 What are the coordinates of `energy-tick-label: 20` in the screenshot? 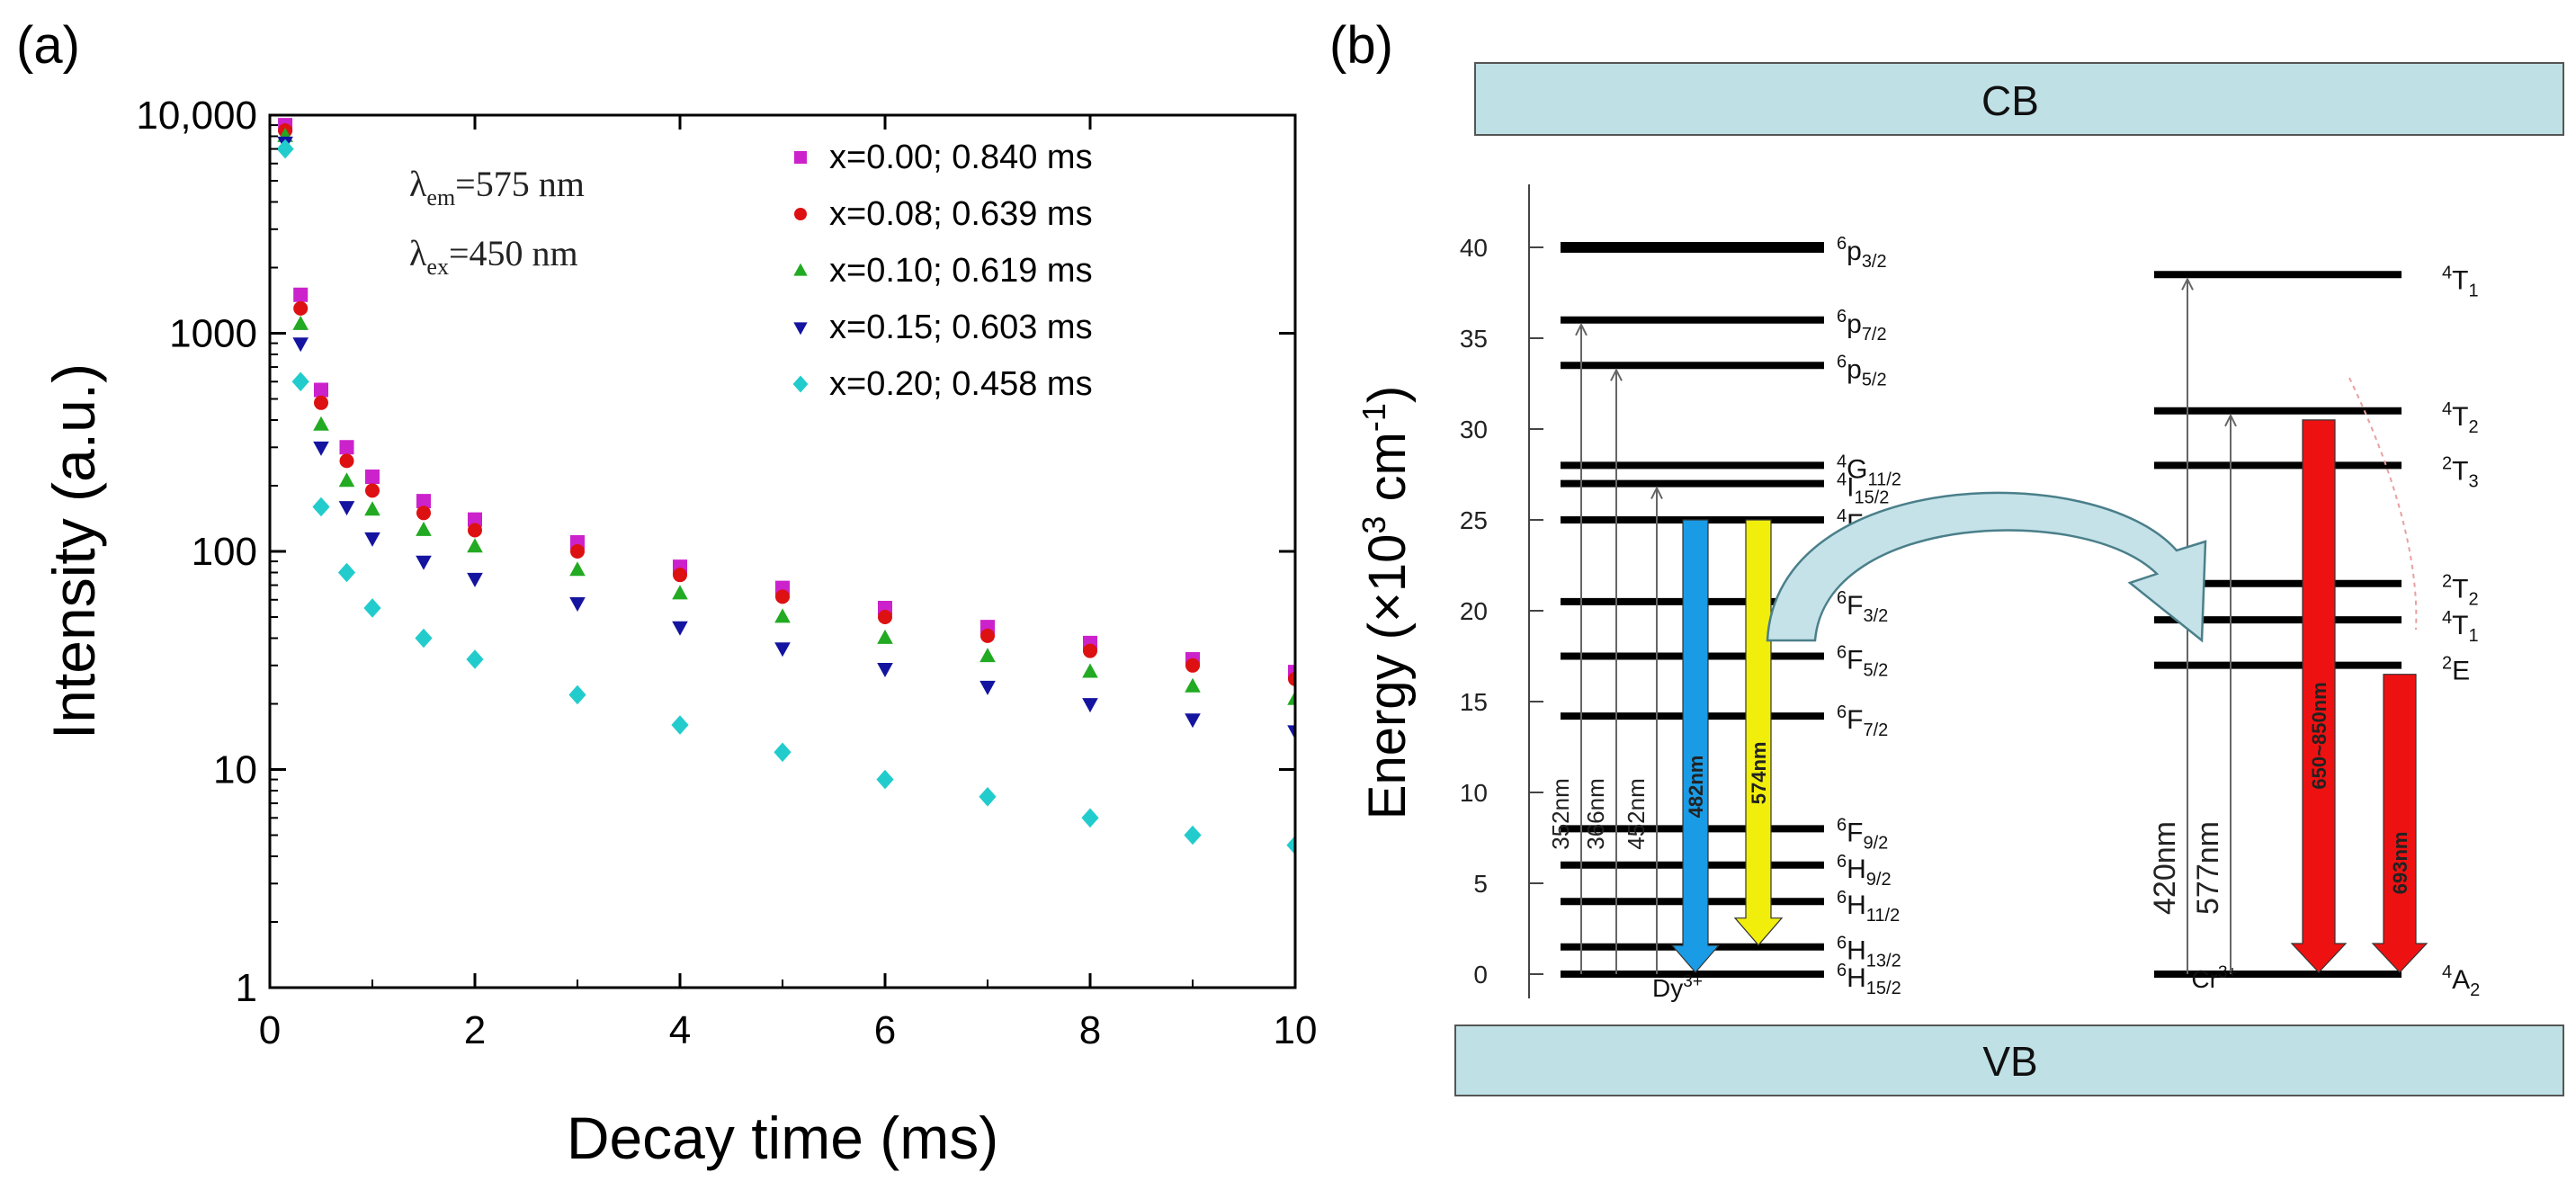 It's located at (1474, 611).